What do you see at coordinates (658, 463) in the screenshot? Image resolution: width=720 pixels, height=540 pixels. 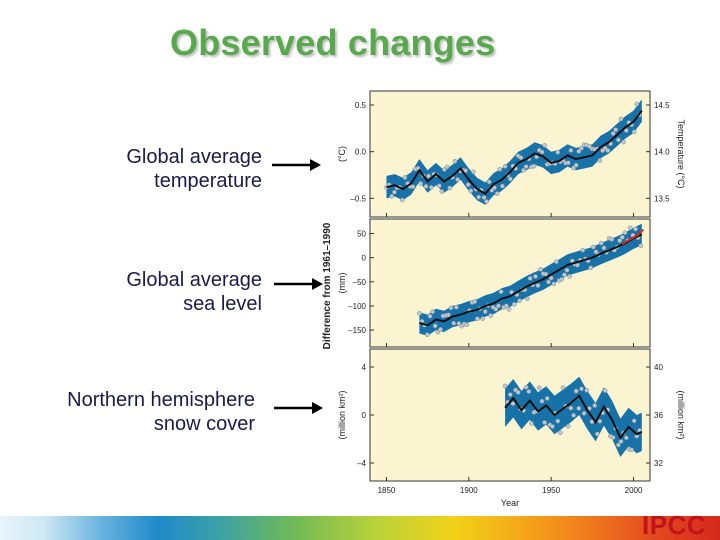 I see `right-tick-label: 32` at bounding box center [658, 463].